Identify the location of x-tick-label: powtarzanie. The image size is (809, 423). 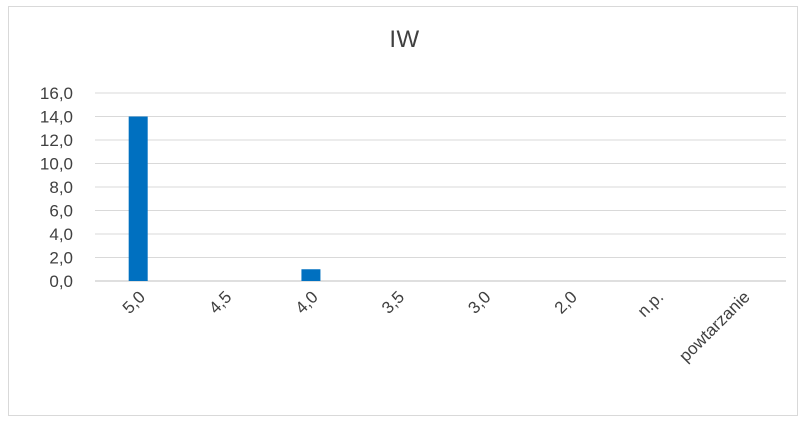
(714, 326).